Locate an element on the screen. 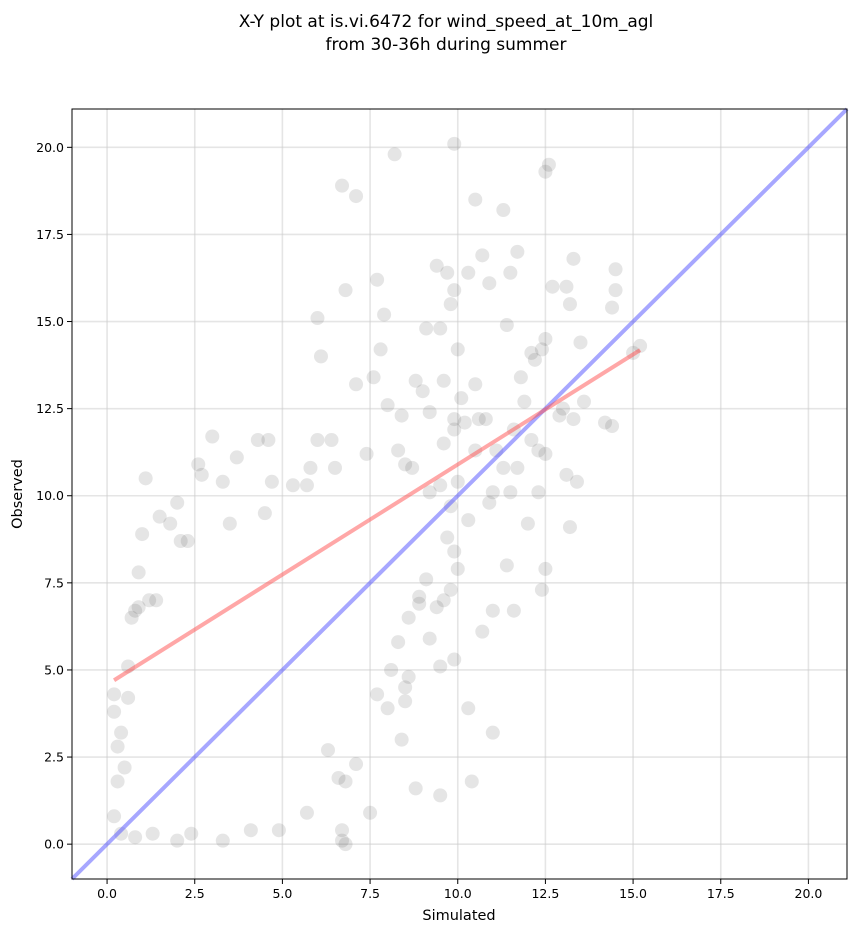  x-tick-label: 7.5 is located at coordinates (370, 893).